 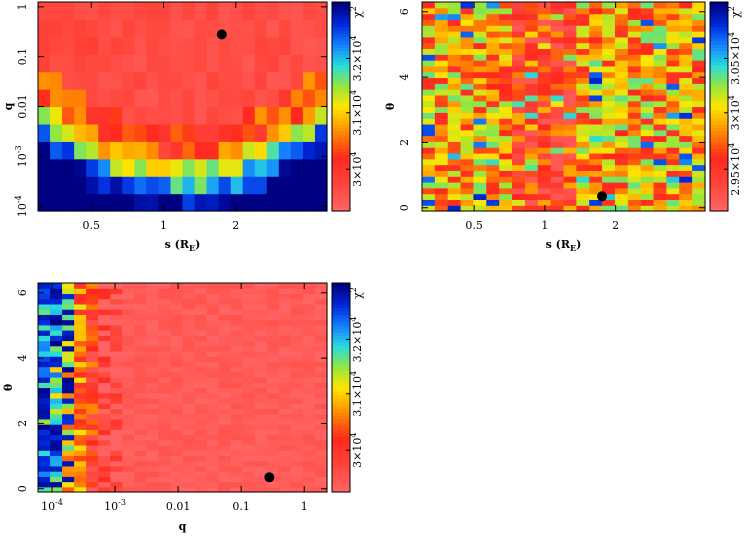 What do you see at coordinates (615, 225) in the screenshot?
I see `x-tick-label: 2` at bounding box center [615, 225].